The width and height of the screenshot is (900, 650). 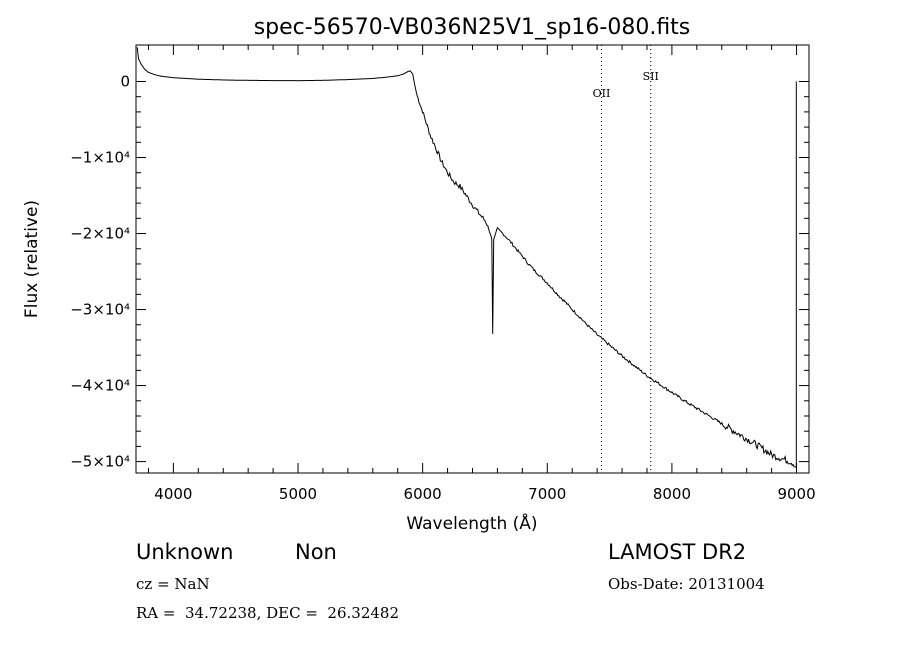 I want to click on observation-date: Obs-Date: 20131004, so click(x=686, y=584).